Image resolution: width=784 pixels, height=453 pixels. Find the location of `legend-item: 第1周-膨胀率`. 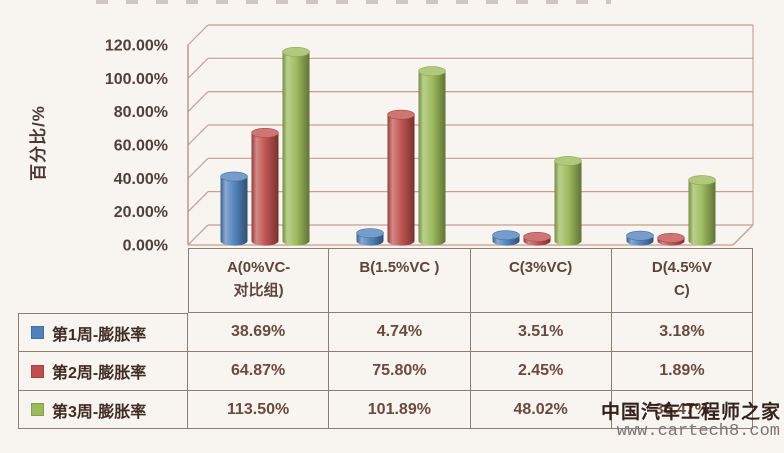

legend-item: 第1周-膨胀率 is located at coordinates (103, 332).